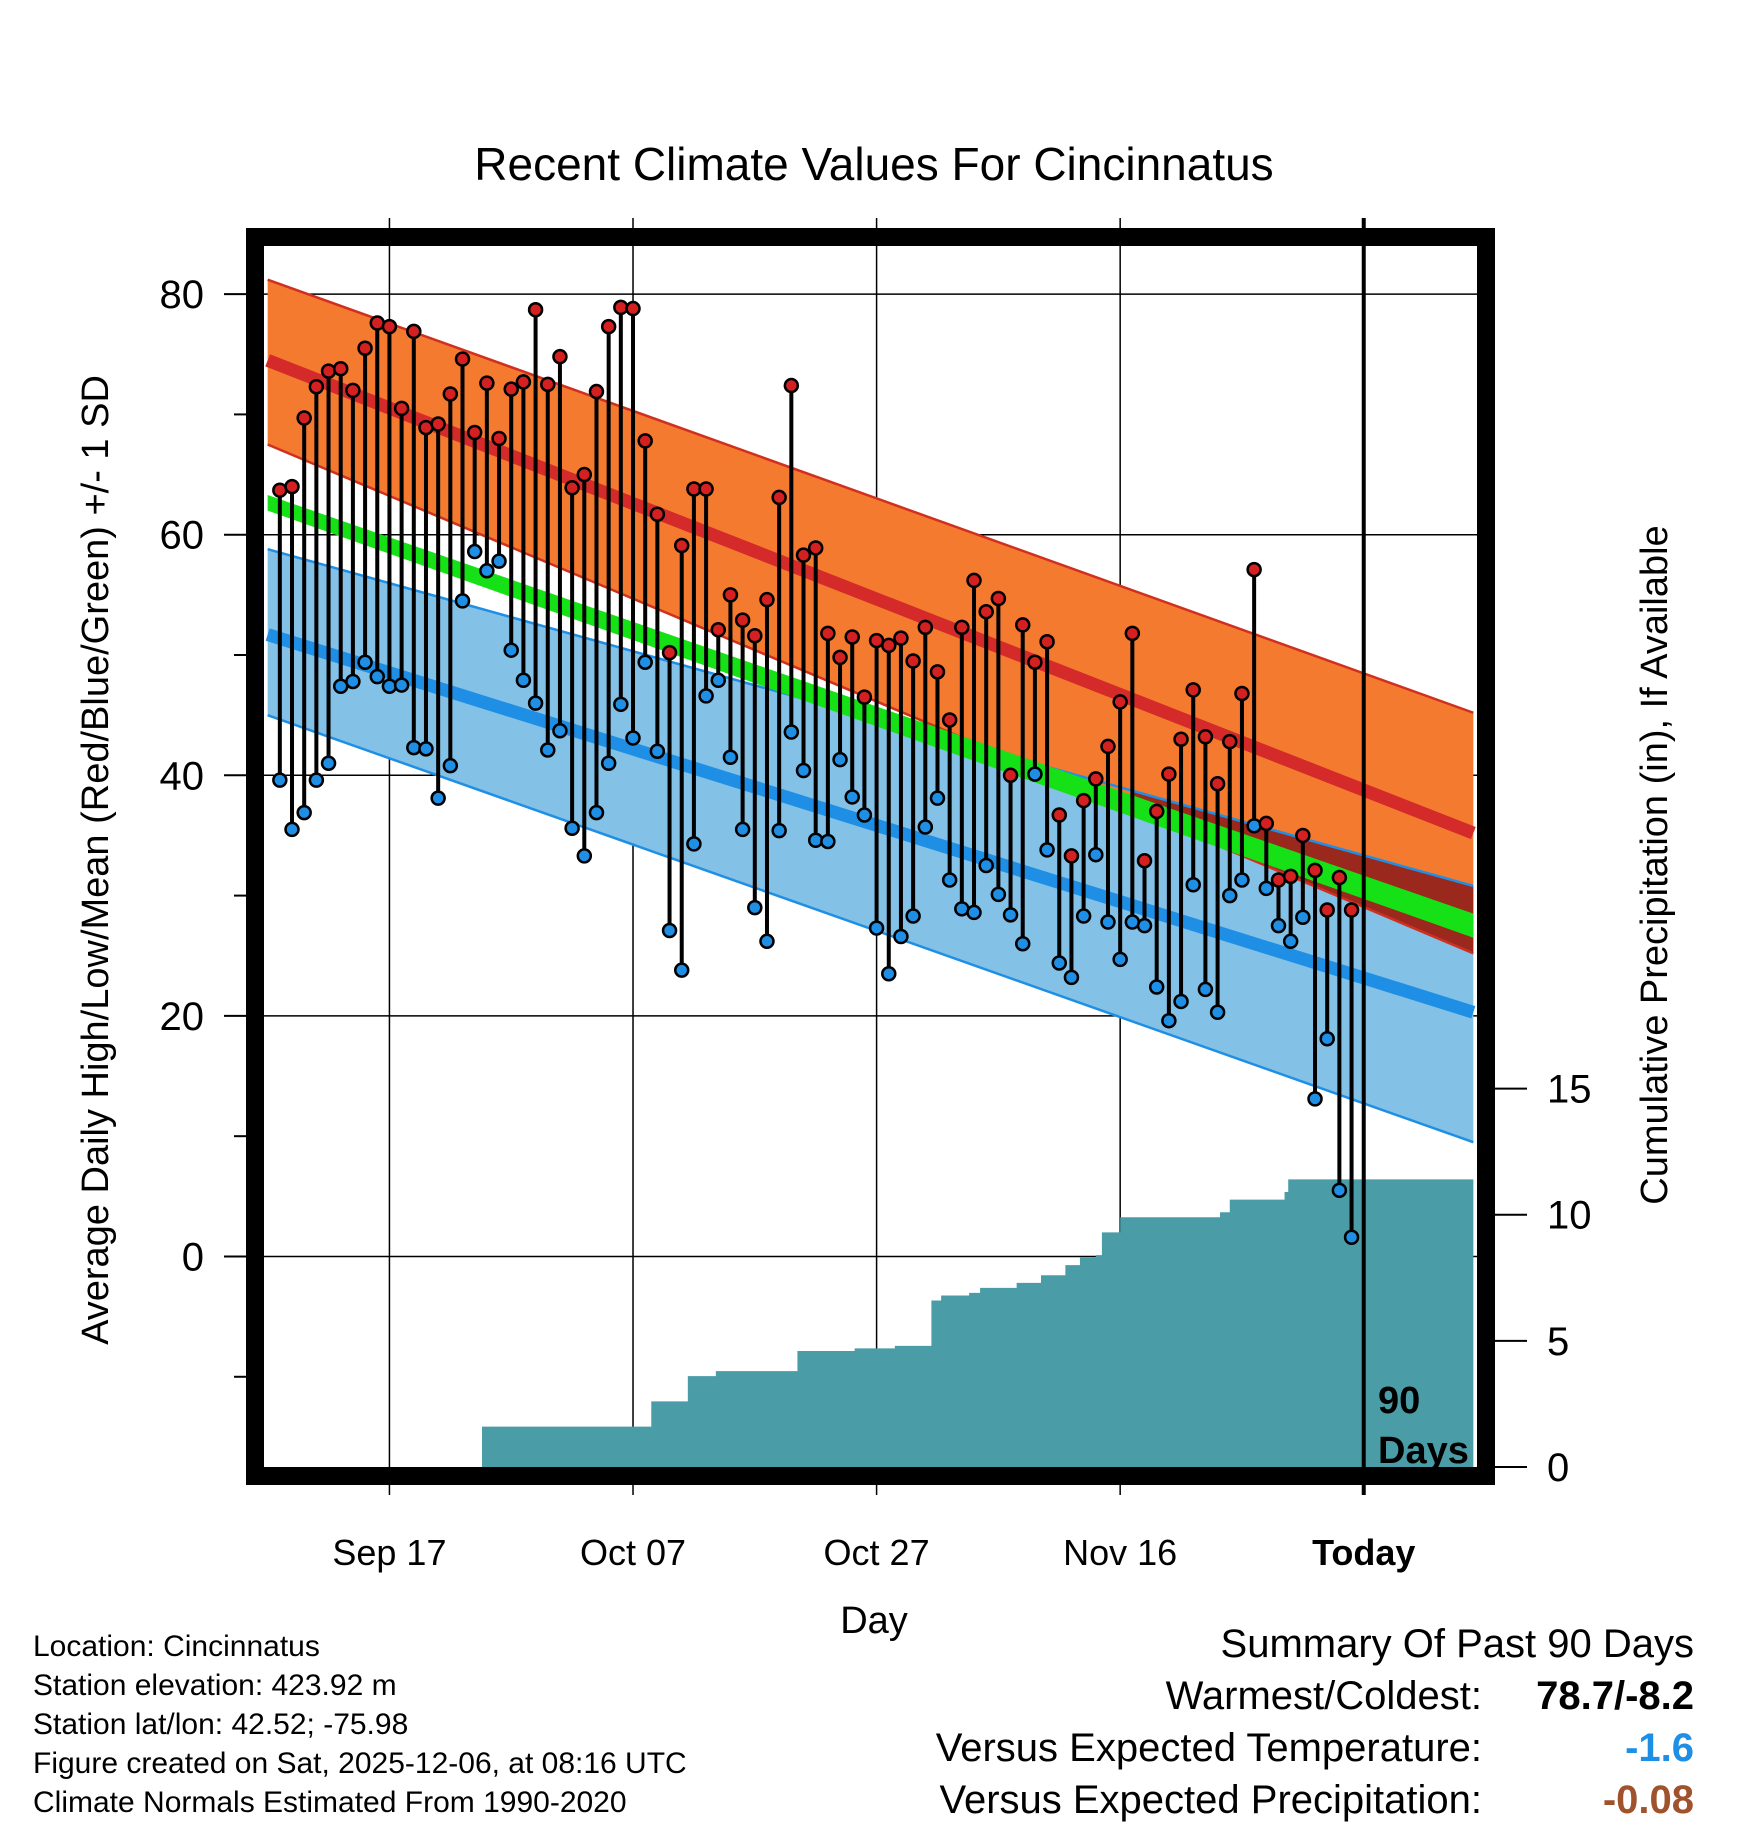 The image size is (1748, 1828). Describe the element at coordinates (176, 1646) in the screenshot. I see `location-text: Location: Cincinnatus` at that location.